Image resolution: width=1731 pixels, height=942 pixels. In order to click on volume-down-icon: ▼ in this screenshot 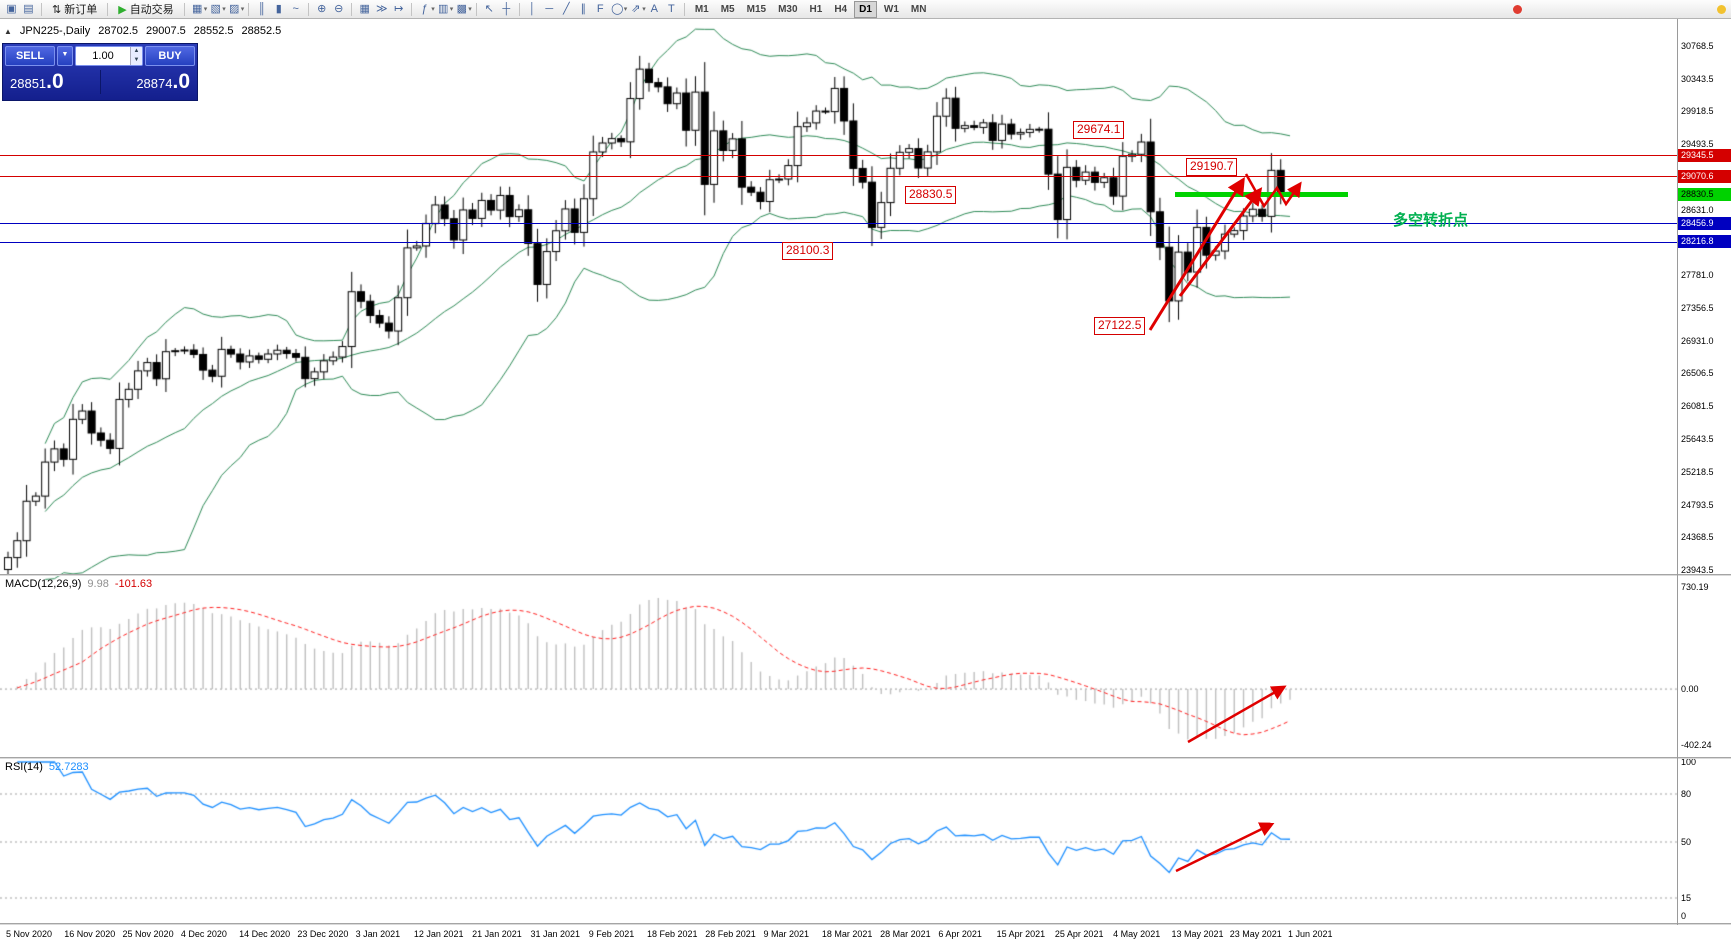, I will do `click(136, 60)`.